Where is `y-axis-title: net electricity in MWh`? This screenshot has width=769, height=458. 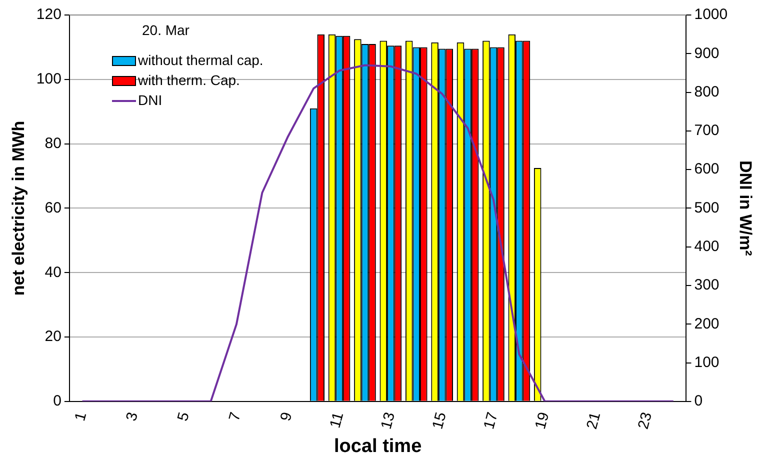
y-axis-title: net electricity in MWh is located at coordinates (18, 208).